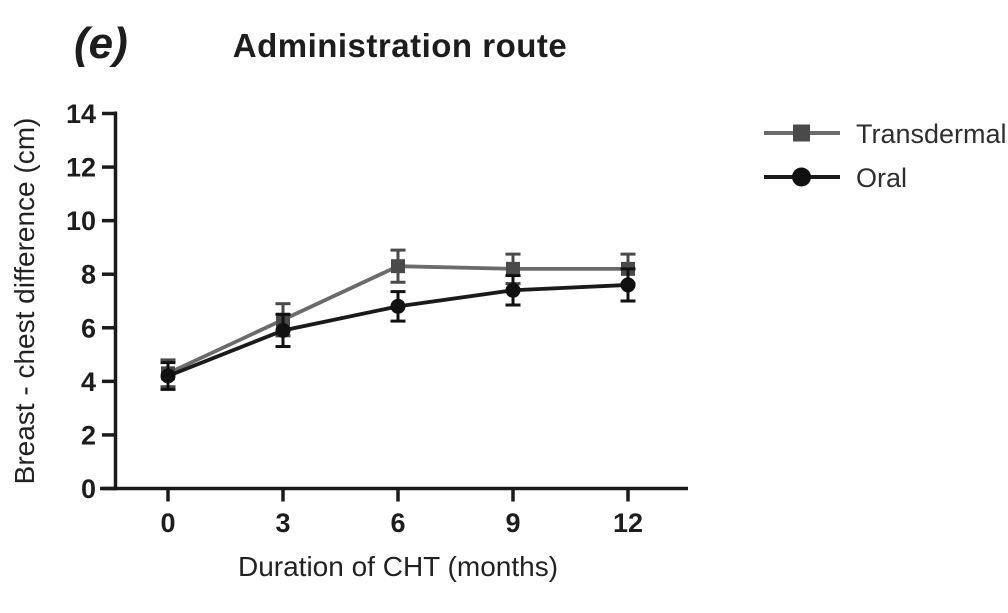 Image resolution: width=1008 pixels, height=613 pixels. I want to click on x-tick-label: 9, so click(512, 523).